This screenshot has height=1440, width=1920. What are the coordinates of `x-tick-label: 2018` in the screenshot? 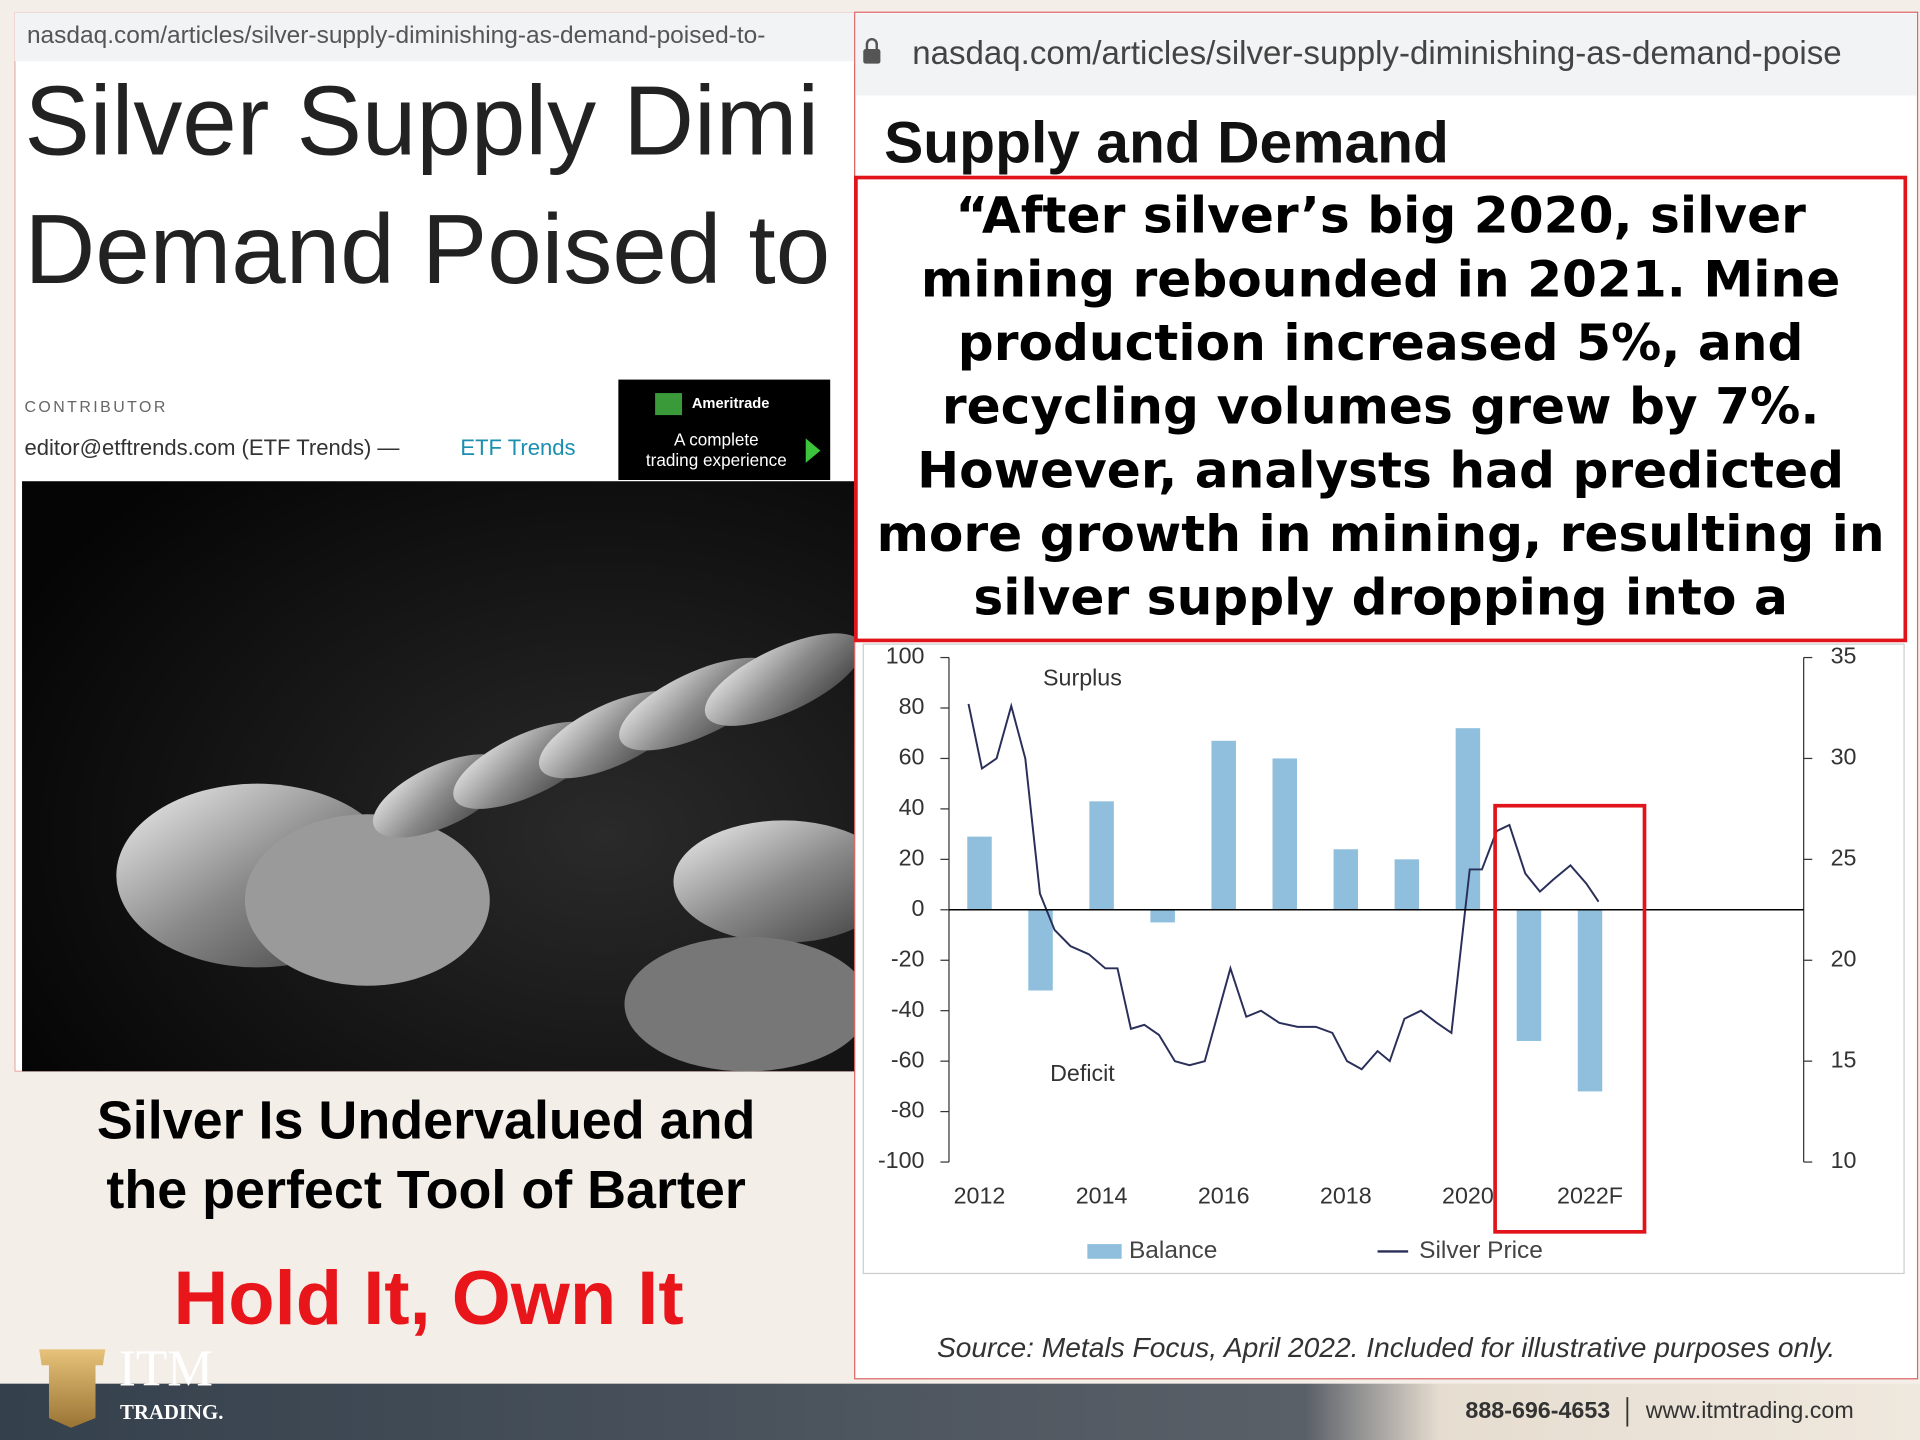 It's located at (1346, 1196).